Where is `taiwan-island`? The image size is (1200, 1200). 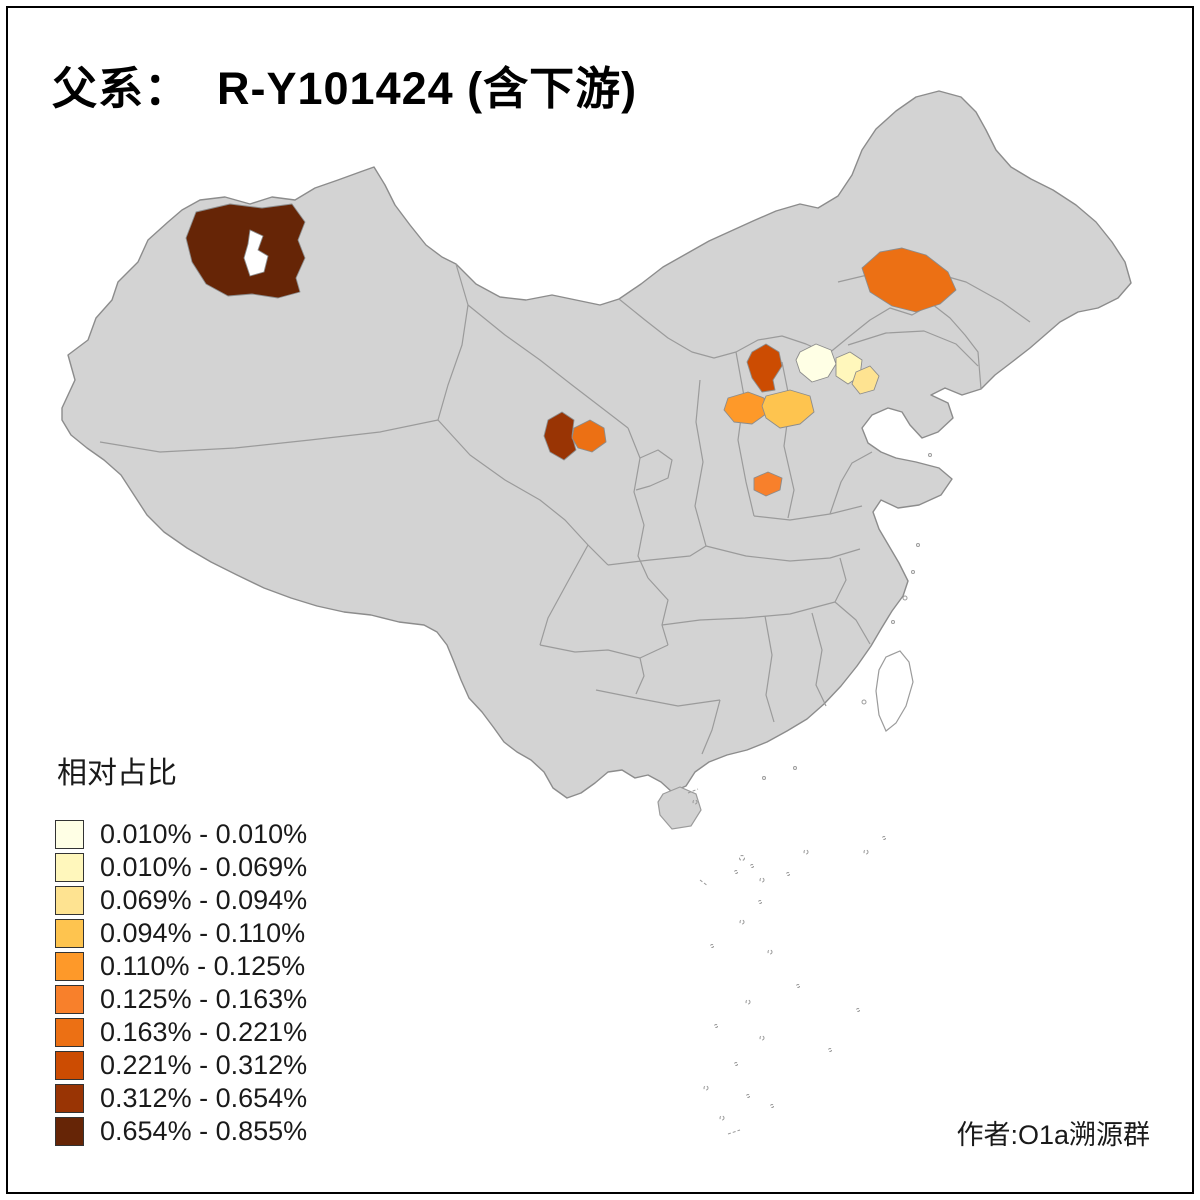 taiwan-island is located at coordinates (894, 691).